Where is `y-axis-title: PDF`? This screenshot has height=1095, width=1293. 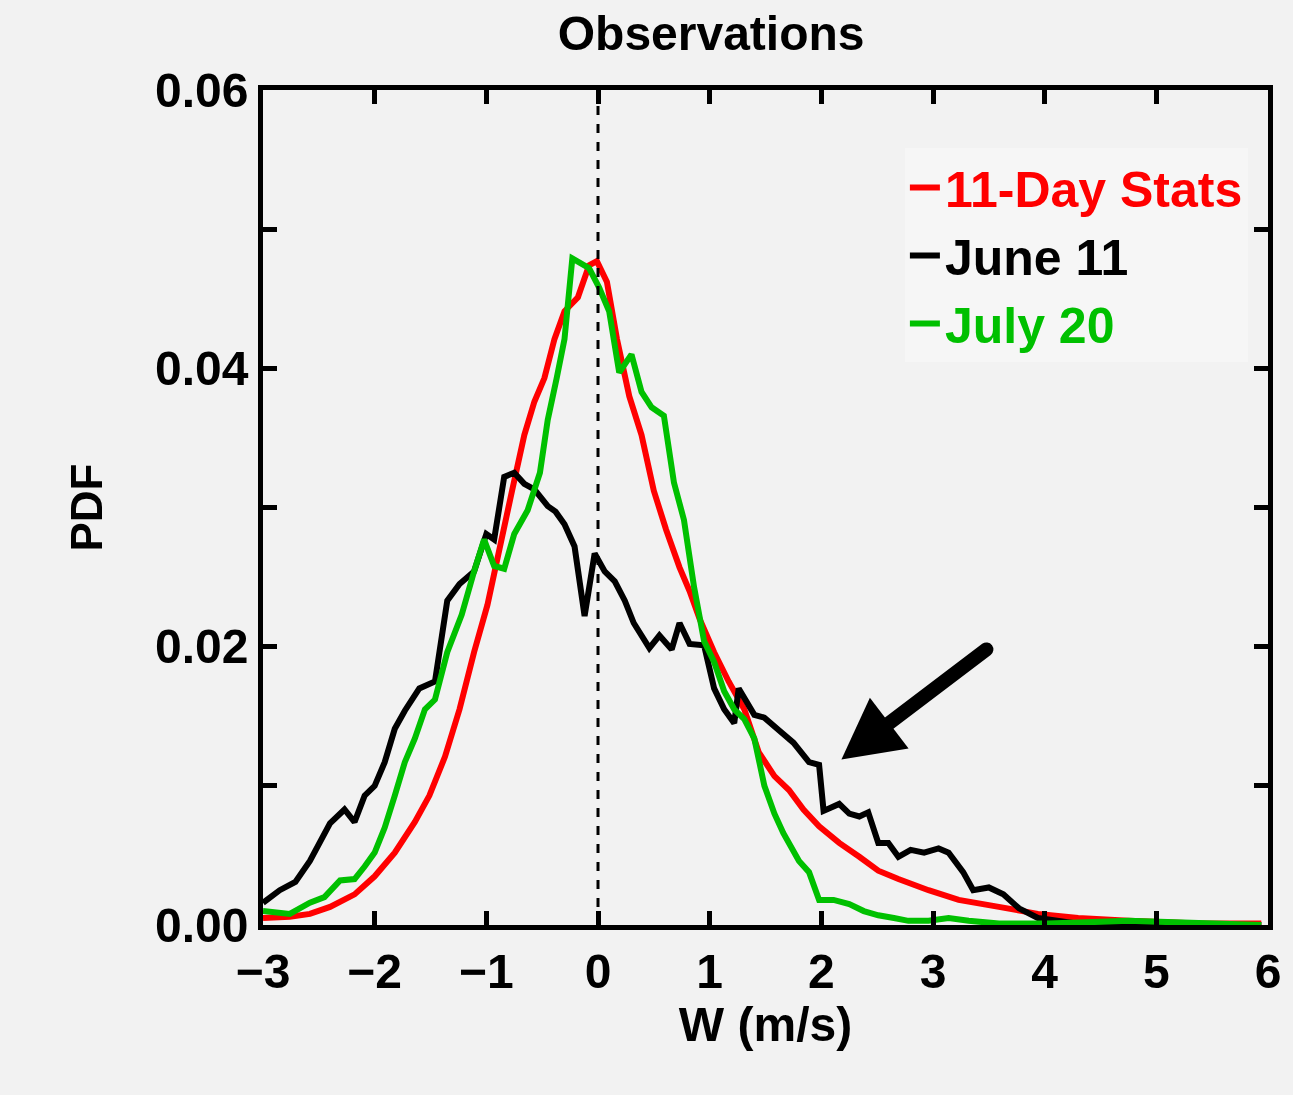
y-axis-title: PDF is located at coordinates (87, 507).